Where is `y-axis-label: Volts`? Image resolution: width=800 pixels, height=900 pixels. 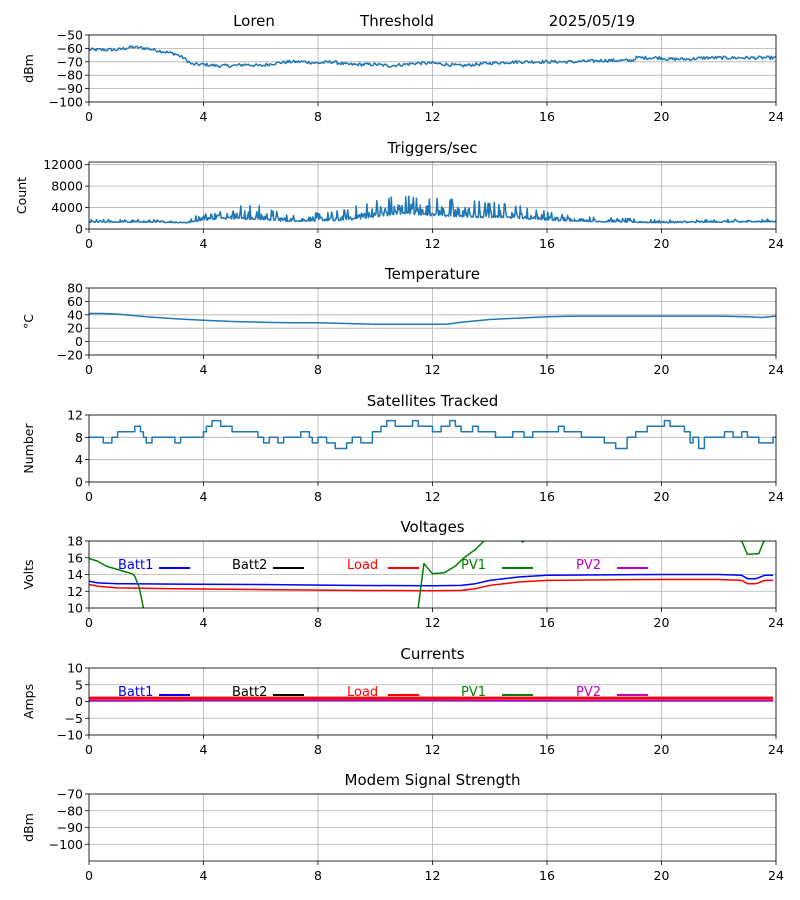
y-axis-label: Volts is located at coordinates (28, 574).